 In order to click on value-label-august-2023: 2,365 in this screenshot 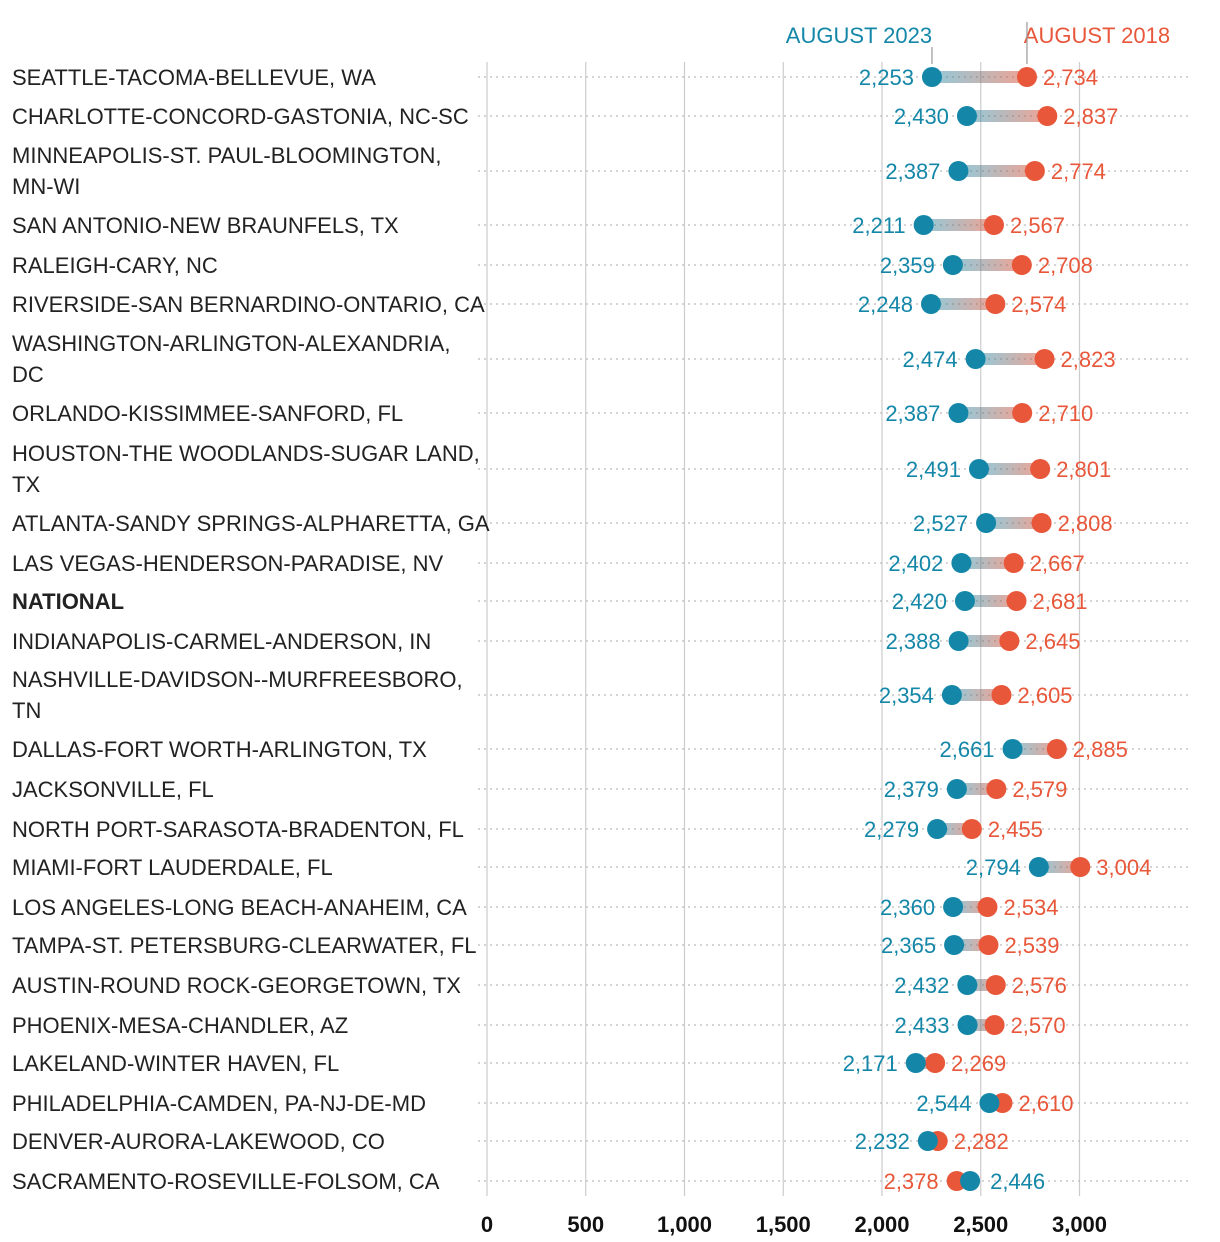, I will do `click(908, 945)`.